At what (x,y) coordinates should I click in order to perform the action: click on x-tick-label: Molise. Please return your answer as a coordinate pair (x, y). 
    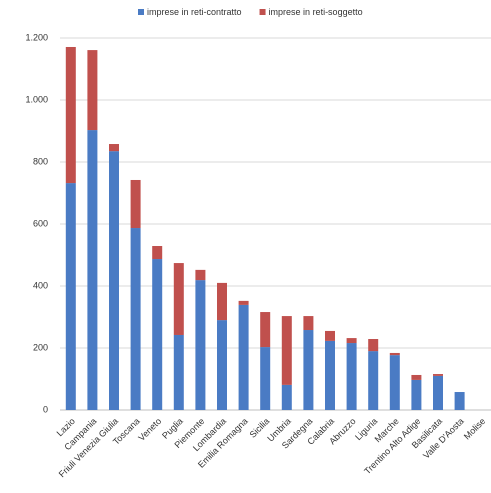
    Looking at the image, I should click on (474, 428).